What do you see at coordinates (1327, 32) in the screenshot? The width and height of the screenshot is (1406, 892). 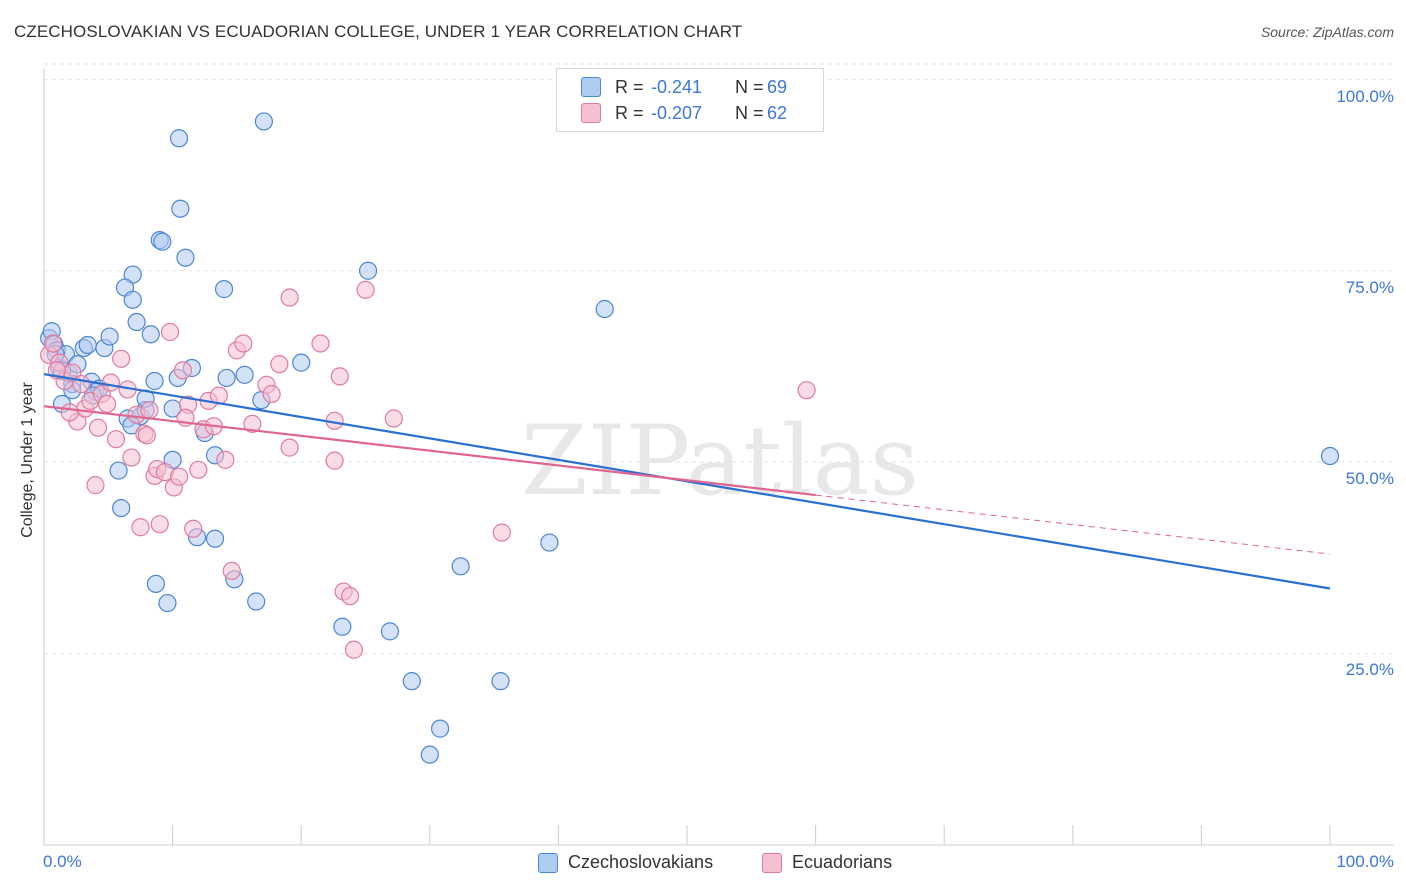 I see `source-credit: Source: ZipAtlas.com` at bounding box center [1327, 32].